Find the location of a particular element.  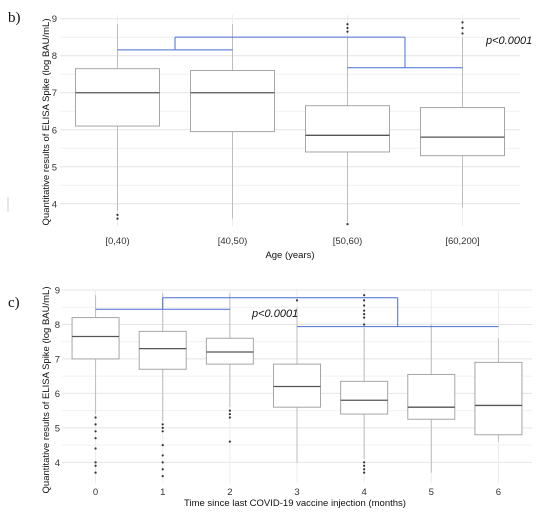

x-tick-label: [50,60) is located at coordinates (348, 241).